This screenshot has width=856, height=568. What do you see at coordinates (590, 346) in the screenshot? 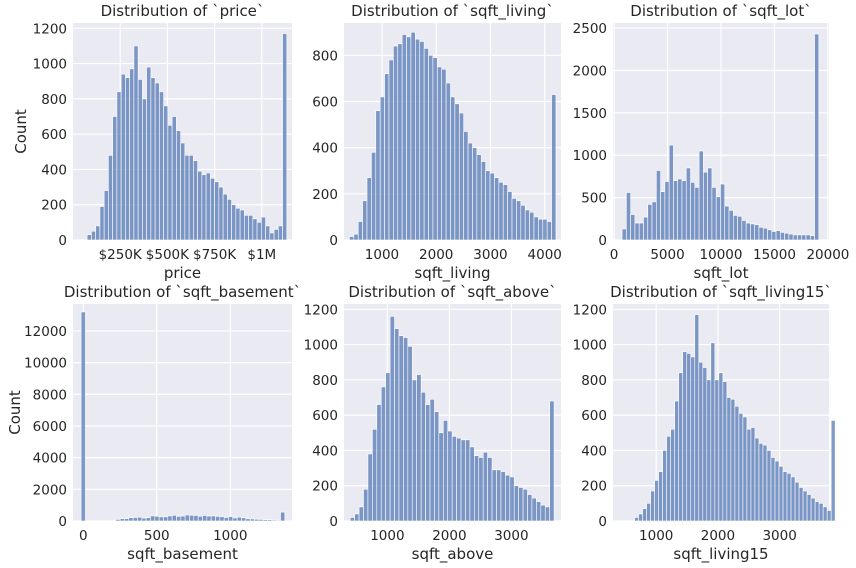
I see `chart-6-ytick-label-5: 1000` at bounding box center [590, 346].